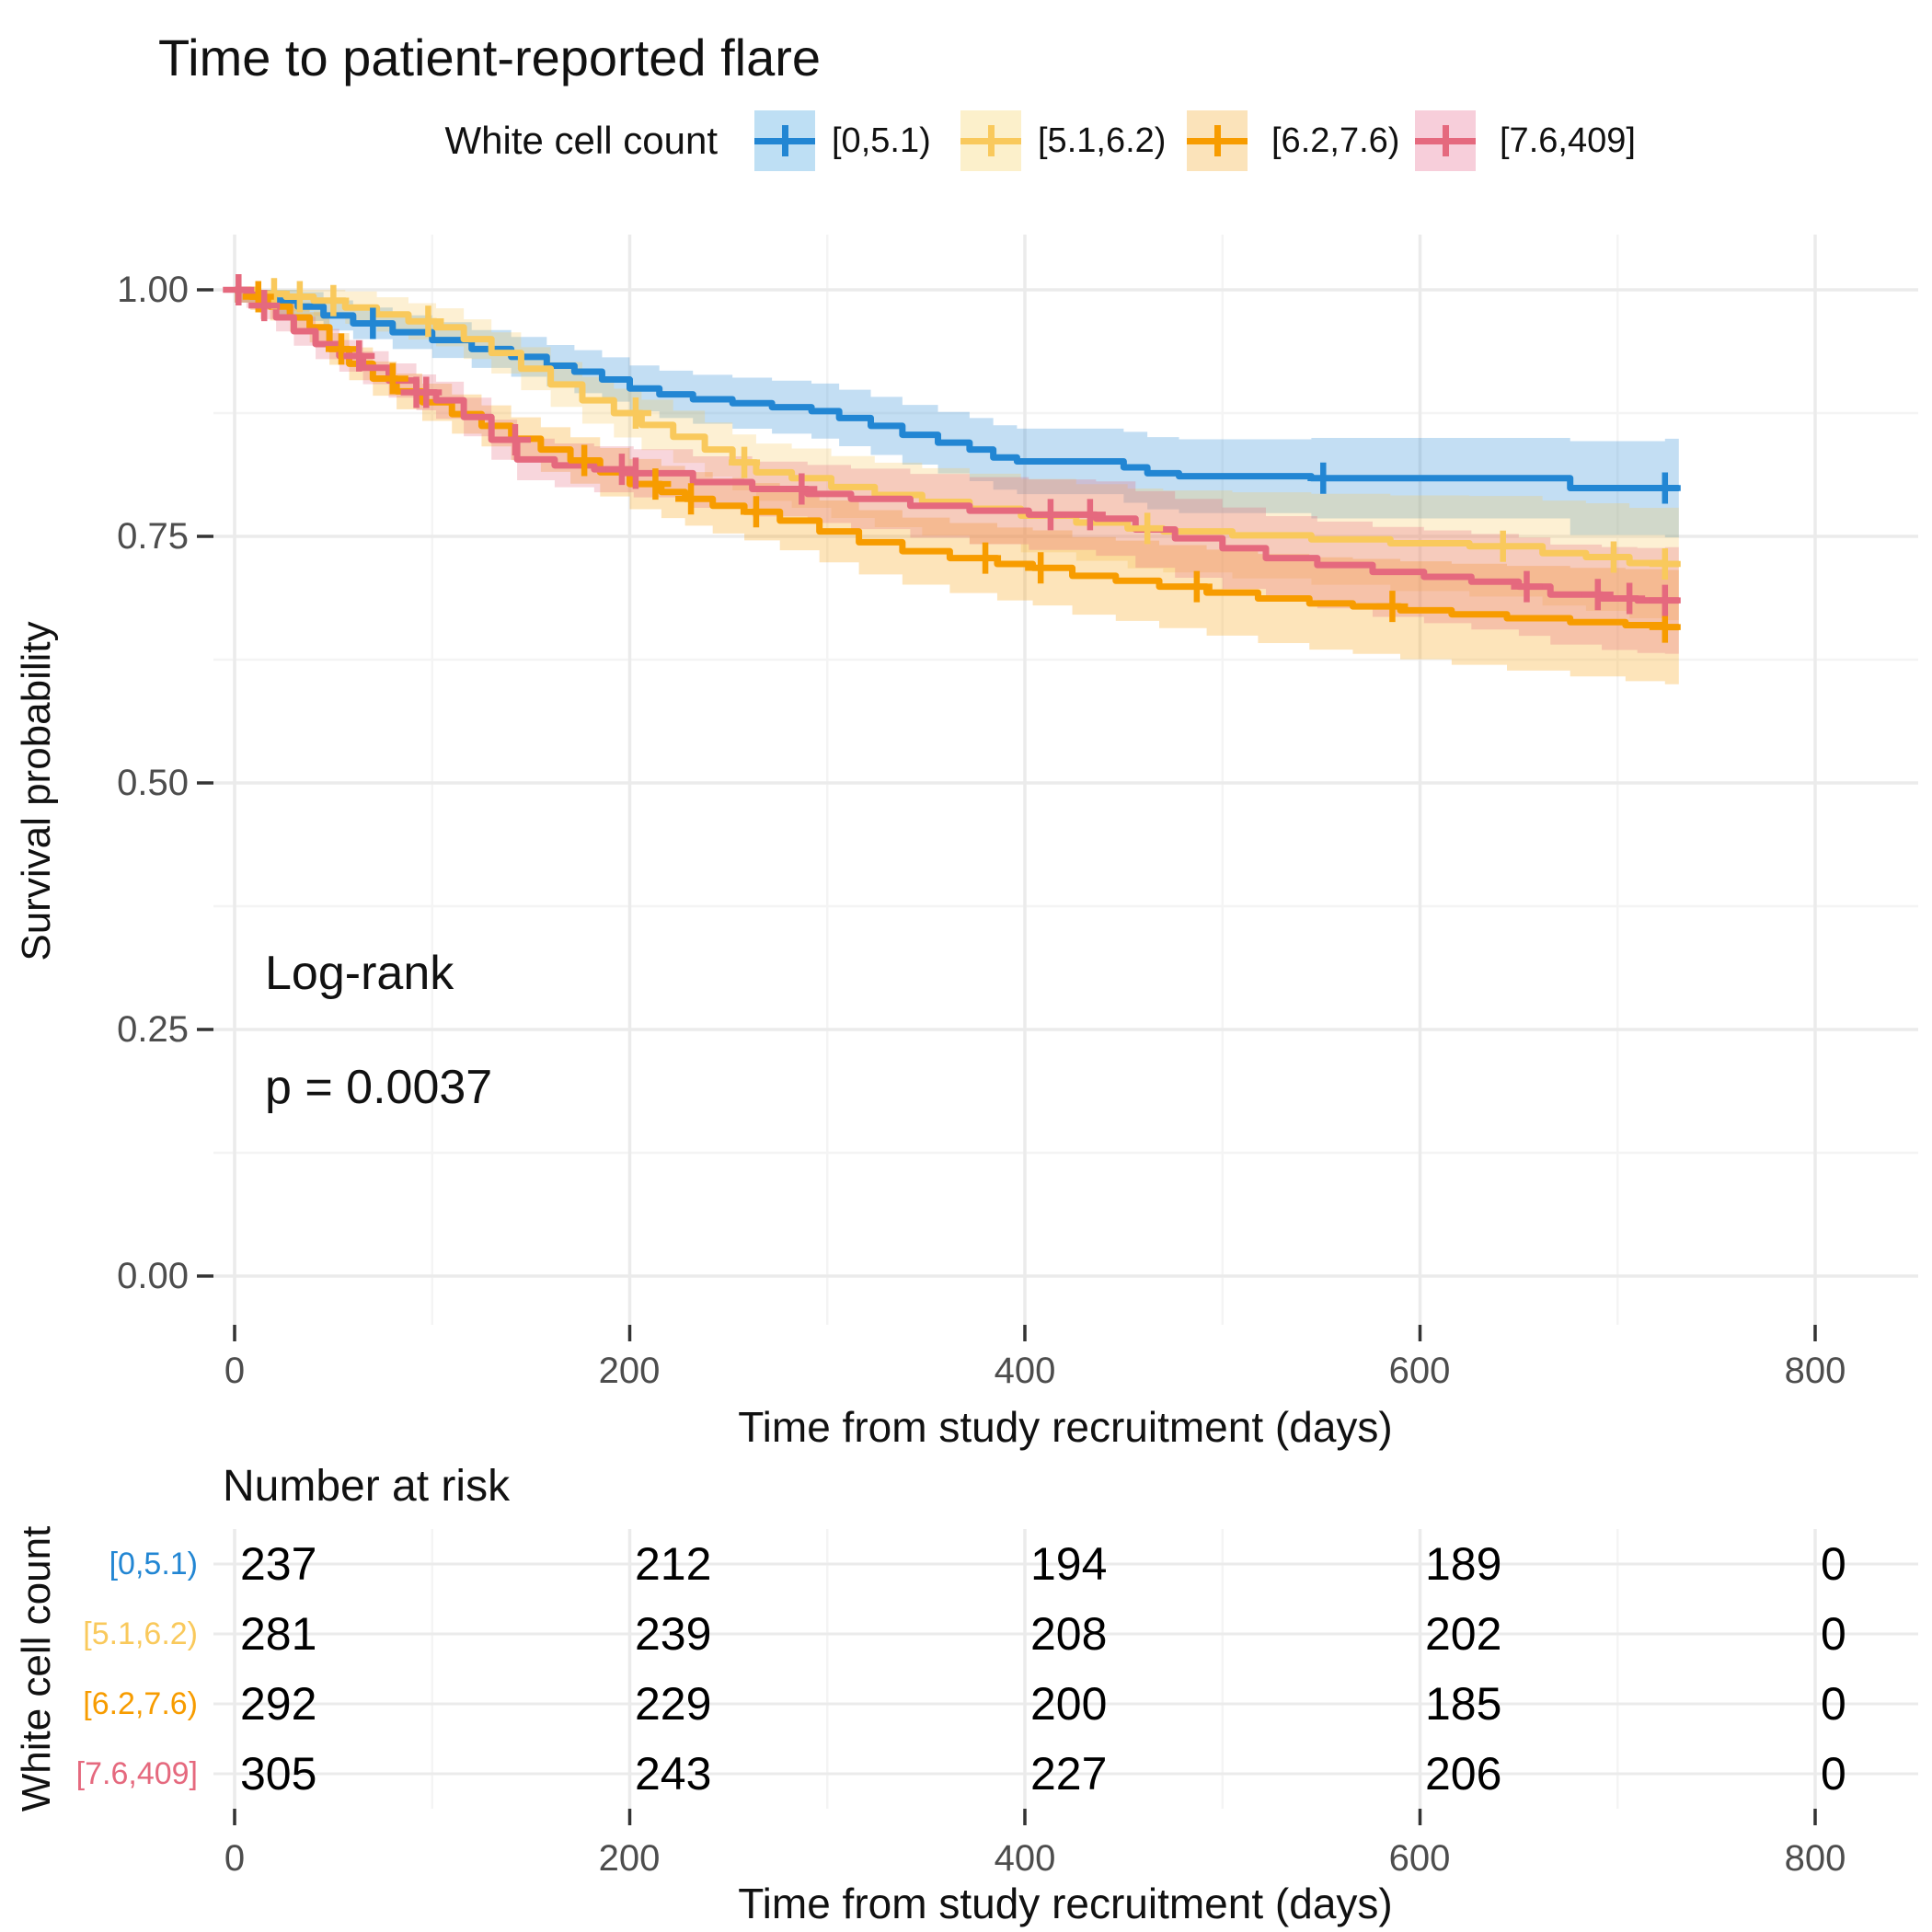  What do you see at coordinates (278, 1564) in the screenshot?
I see `risk-count: 237` at bounding box center [278, 1564].